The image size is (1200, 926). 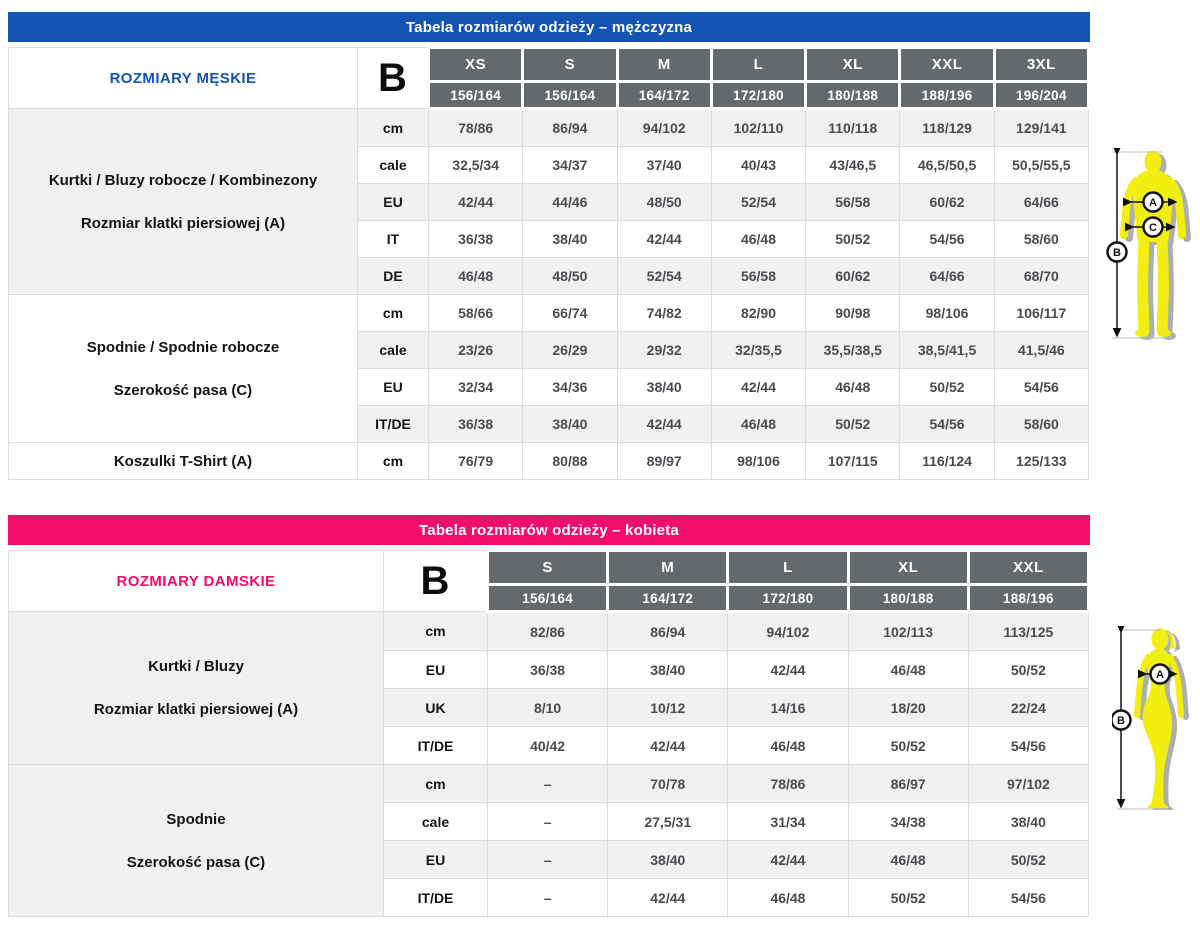 I want to click on female-measurement-figure: B A, so click(x=1155, y=721).